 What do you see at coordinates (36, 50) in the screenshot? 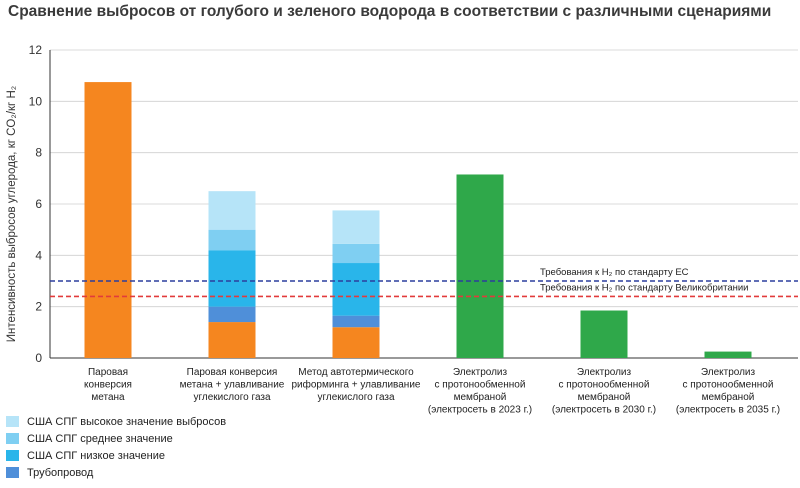
I see `y-tick-label: 12` at bounding box center [36, 50].